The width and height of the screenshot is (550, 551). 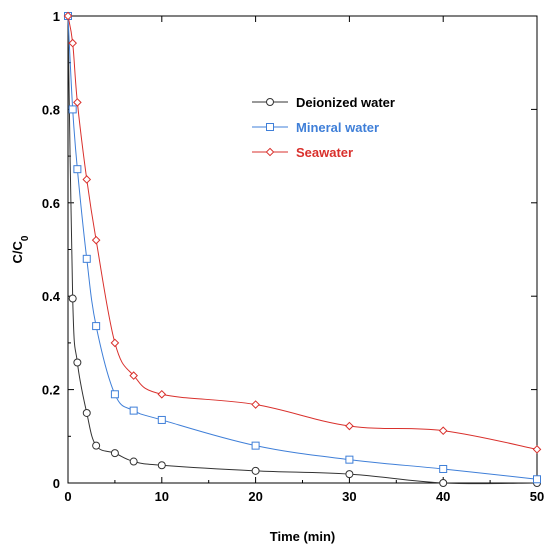 I want to click on y-axis-title: C/C0, so click(x=20, y=249).